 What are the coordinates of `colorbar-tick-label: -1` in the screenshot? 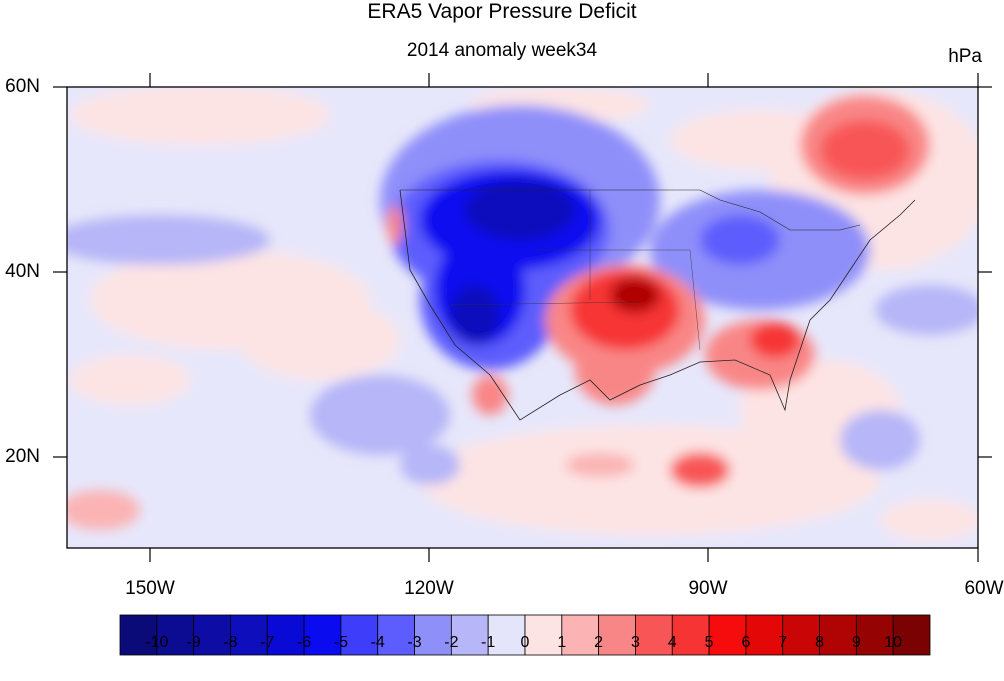 It's located at (488, 642).